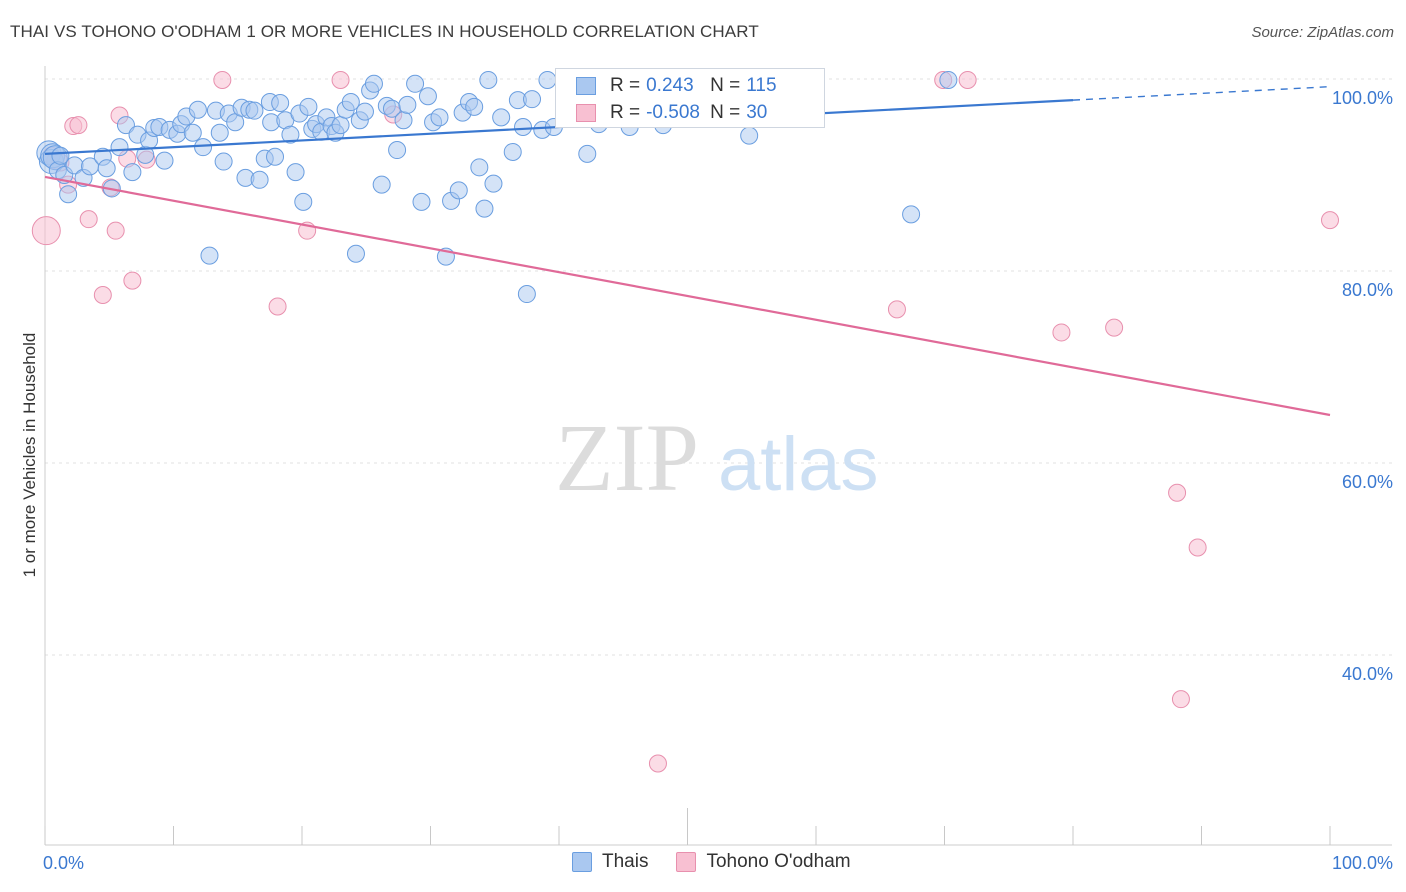 The width and height of the screenshot is (1406, 892). I want to click on series-legend: Thais Tohono O'odham, so click(725, 862).